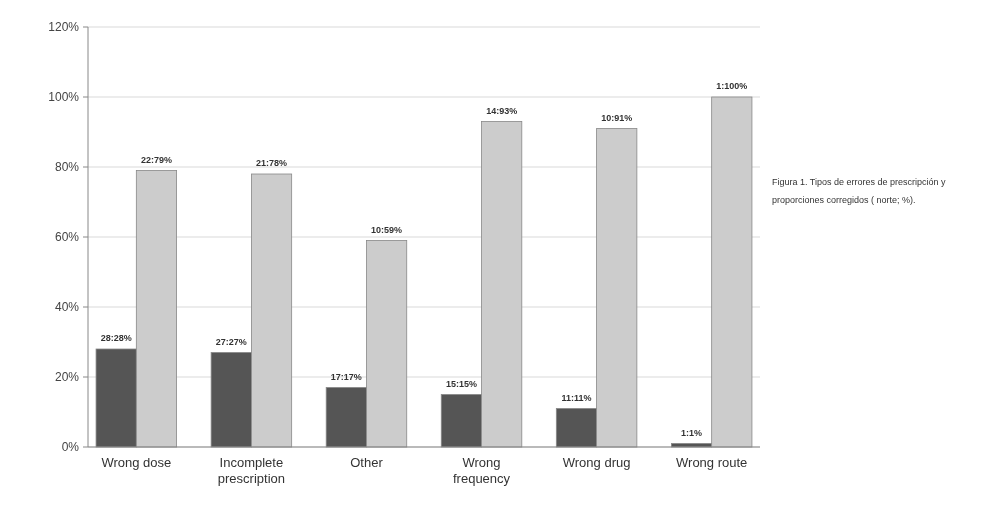 Image resolution: width=1001 pixels, height=525 pixels. I want to click on x-tick-label: Wrong route, so click(712, 462).